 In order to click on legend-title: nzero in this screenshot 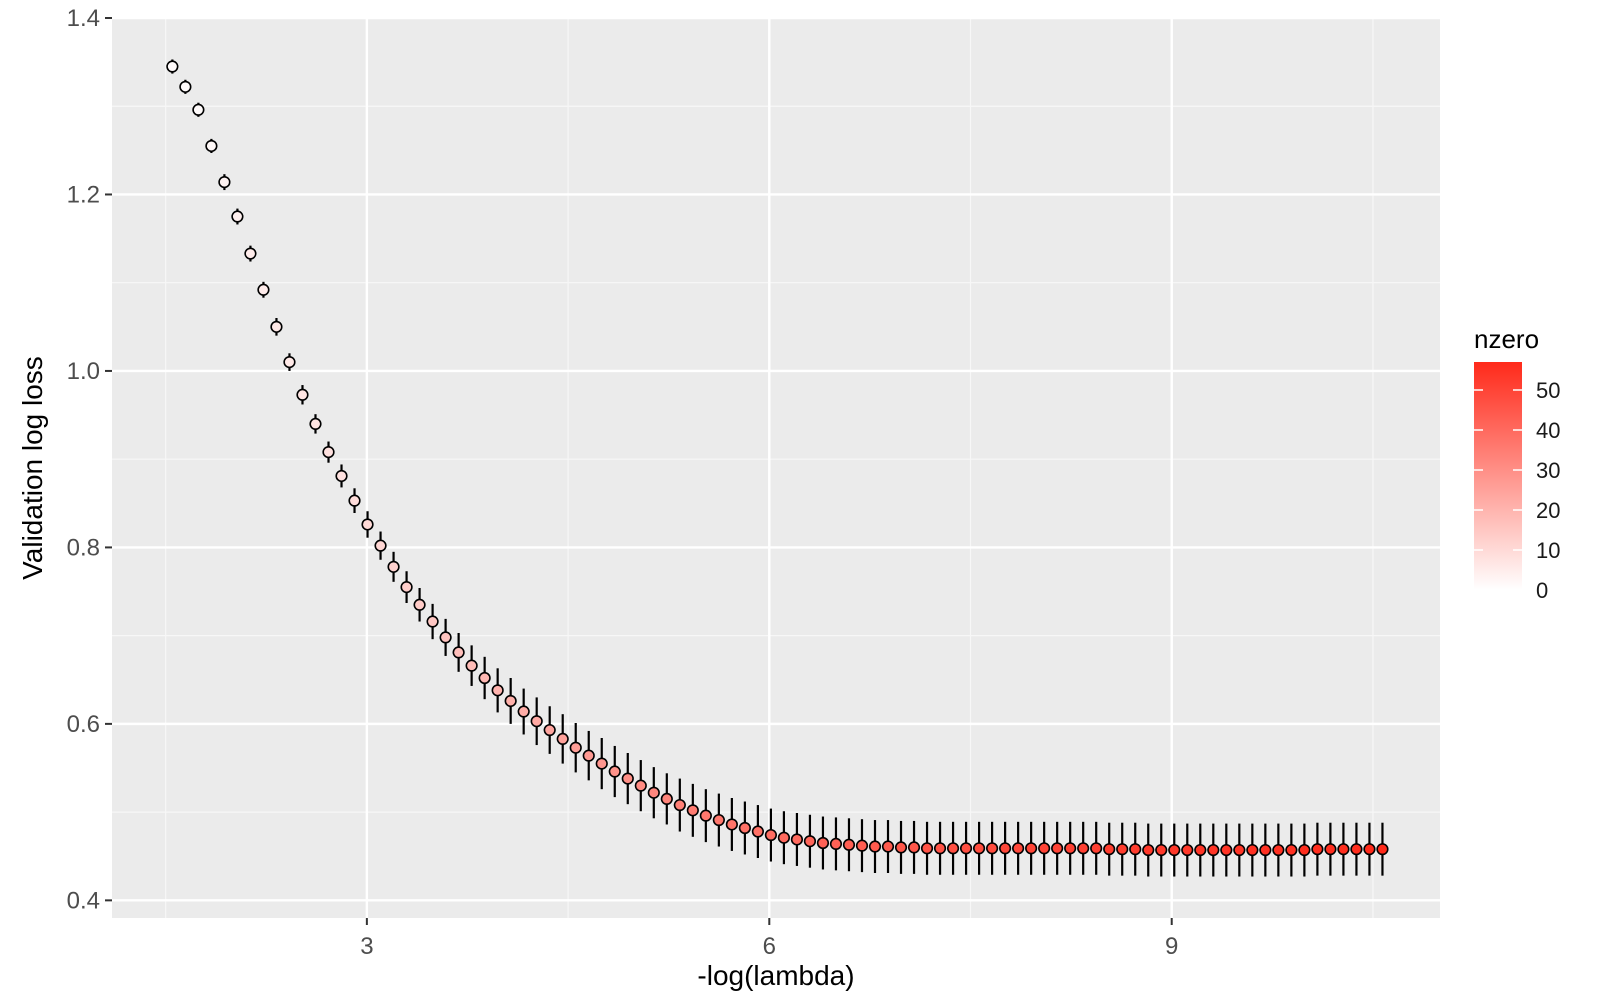, I will do `click(1506, 339)`.